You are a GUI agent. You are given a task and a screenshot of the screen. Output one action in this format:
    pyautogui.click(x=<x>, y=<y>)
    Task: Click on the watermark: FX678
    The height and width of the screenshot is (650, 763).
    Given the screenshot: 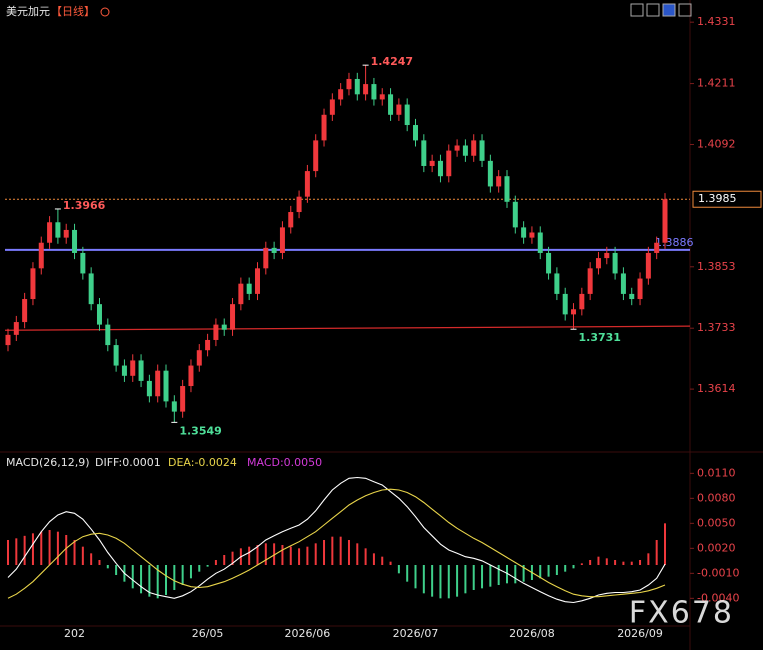 What is the action you would take?
    pyautogui.click(x=681, y=613)
    